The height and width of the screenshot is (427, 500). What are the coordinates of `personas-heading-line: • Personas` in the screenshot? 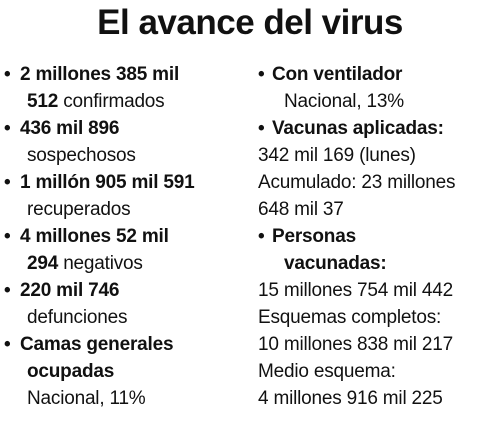 It's located at (378, 236).